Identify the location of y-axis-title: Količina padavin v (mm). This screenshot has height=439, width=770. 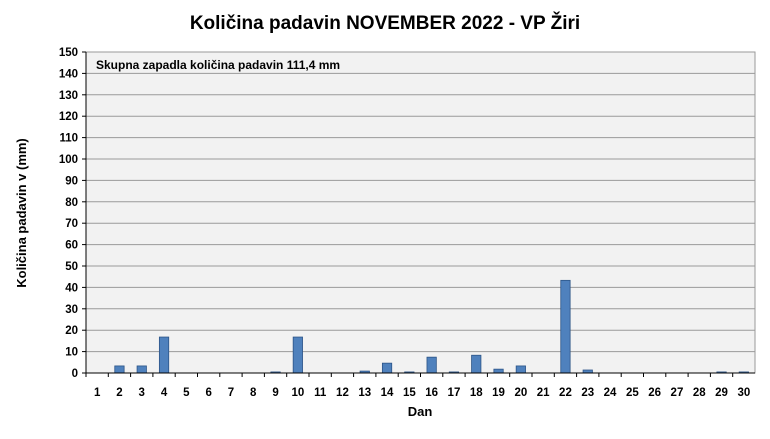
(21, 213).